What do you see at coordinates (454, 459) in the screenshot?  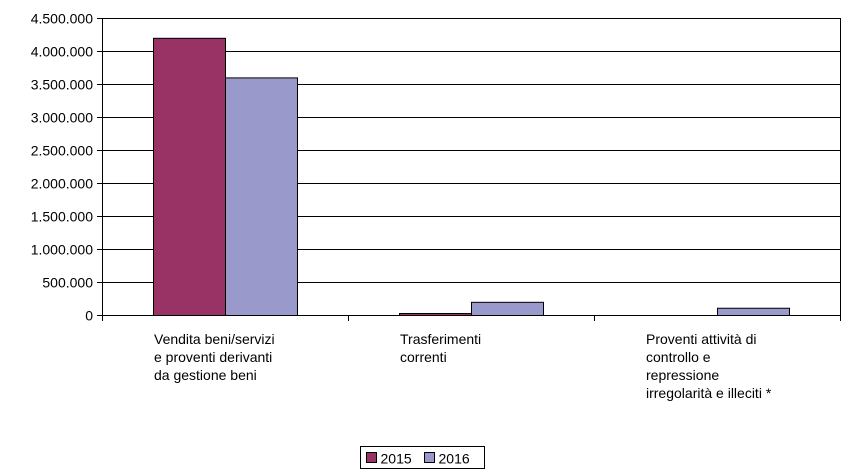 I see `legend-label: 2016` at bounding box center [454, 459].